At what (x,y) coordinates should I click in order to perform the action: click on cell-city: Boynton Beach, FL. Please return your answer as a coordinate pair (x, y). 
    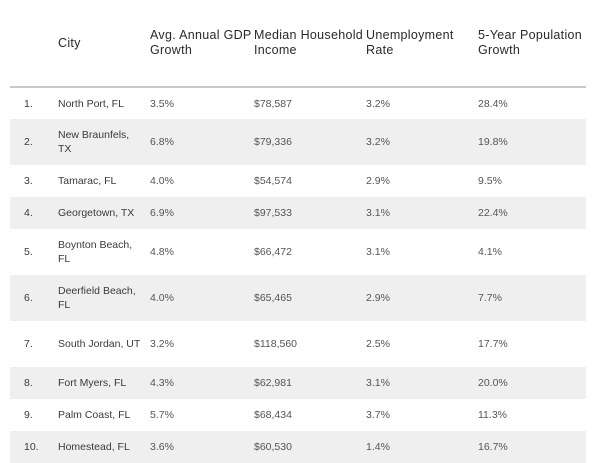
    Looking at the image, I should click on (95, 252).